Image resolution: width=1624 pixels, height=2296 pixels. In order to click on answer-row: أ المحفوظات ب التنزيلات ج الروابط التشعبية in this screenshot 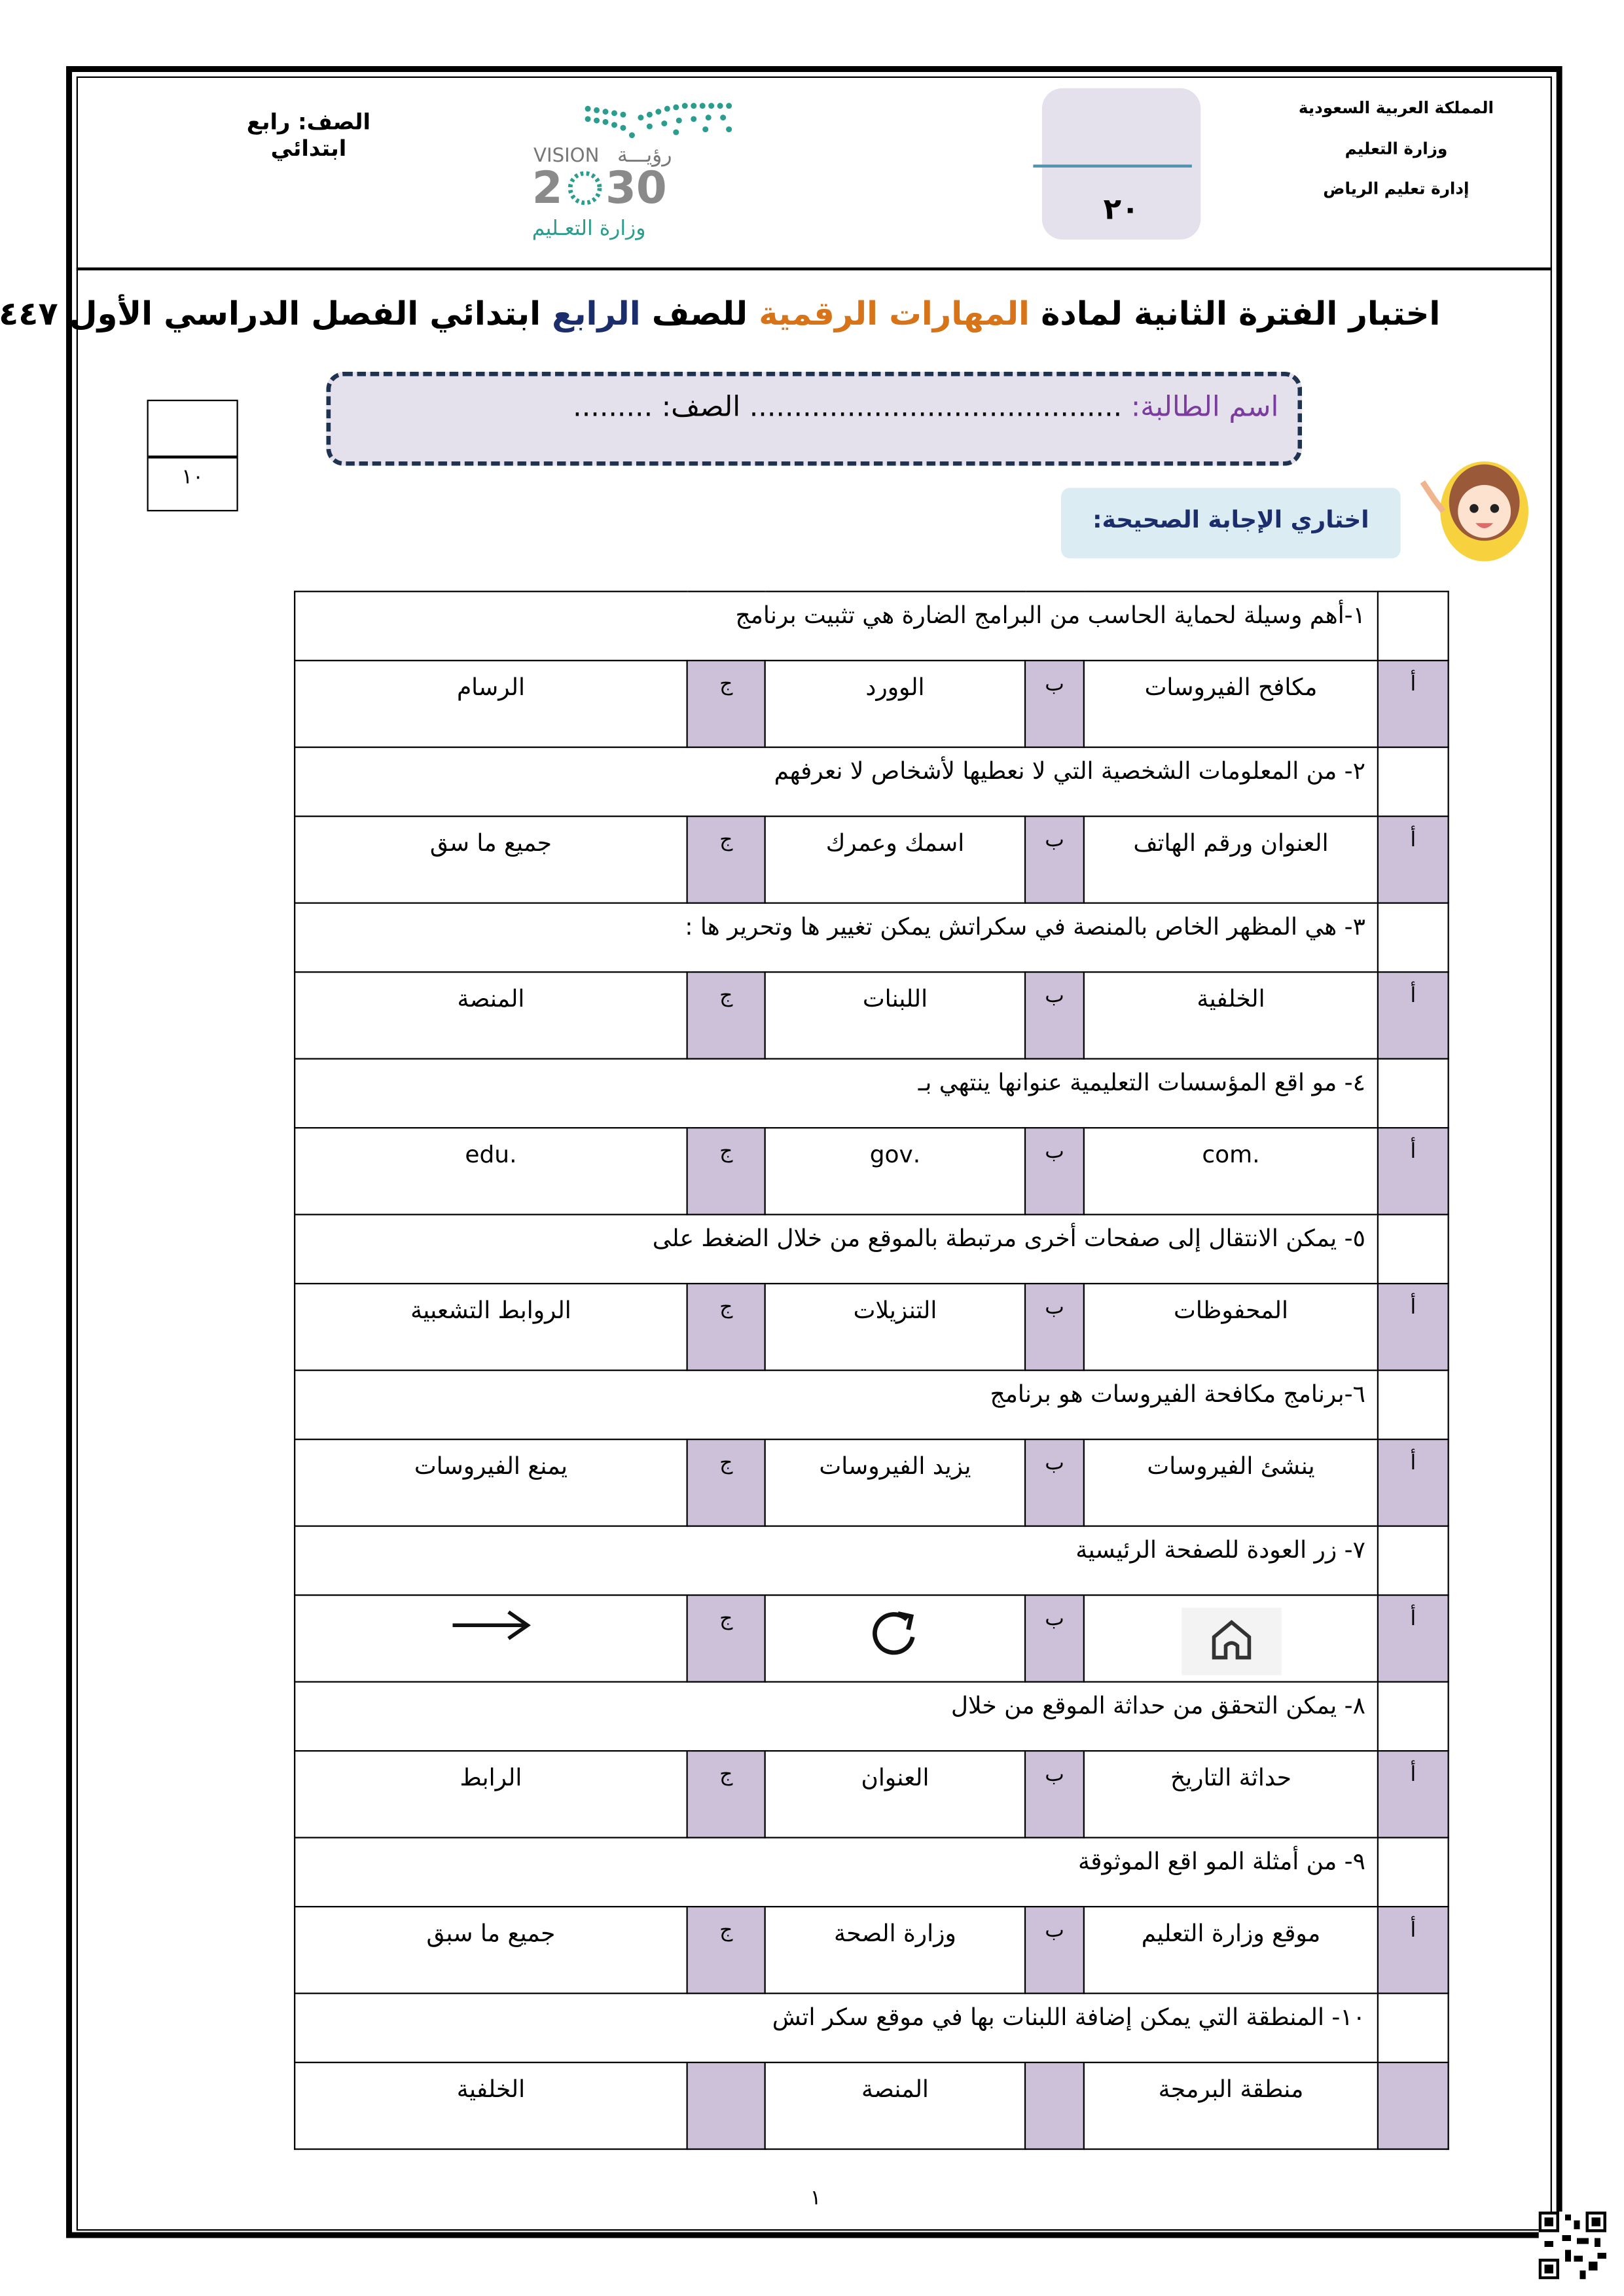, I will do `click(871, 1327)`.